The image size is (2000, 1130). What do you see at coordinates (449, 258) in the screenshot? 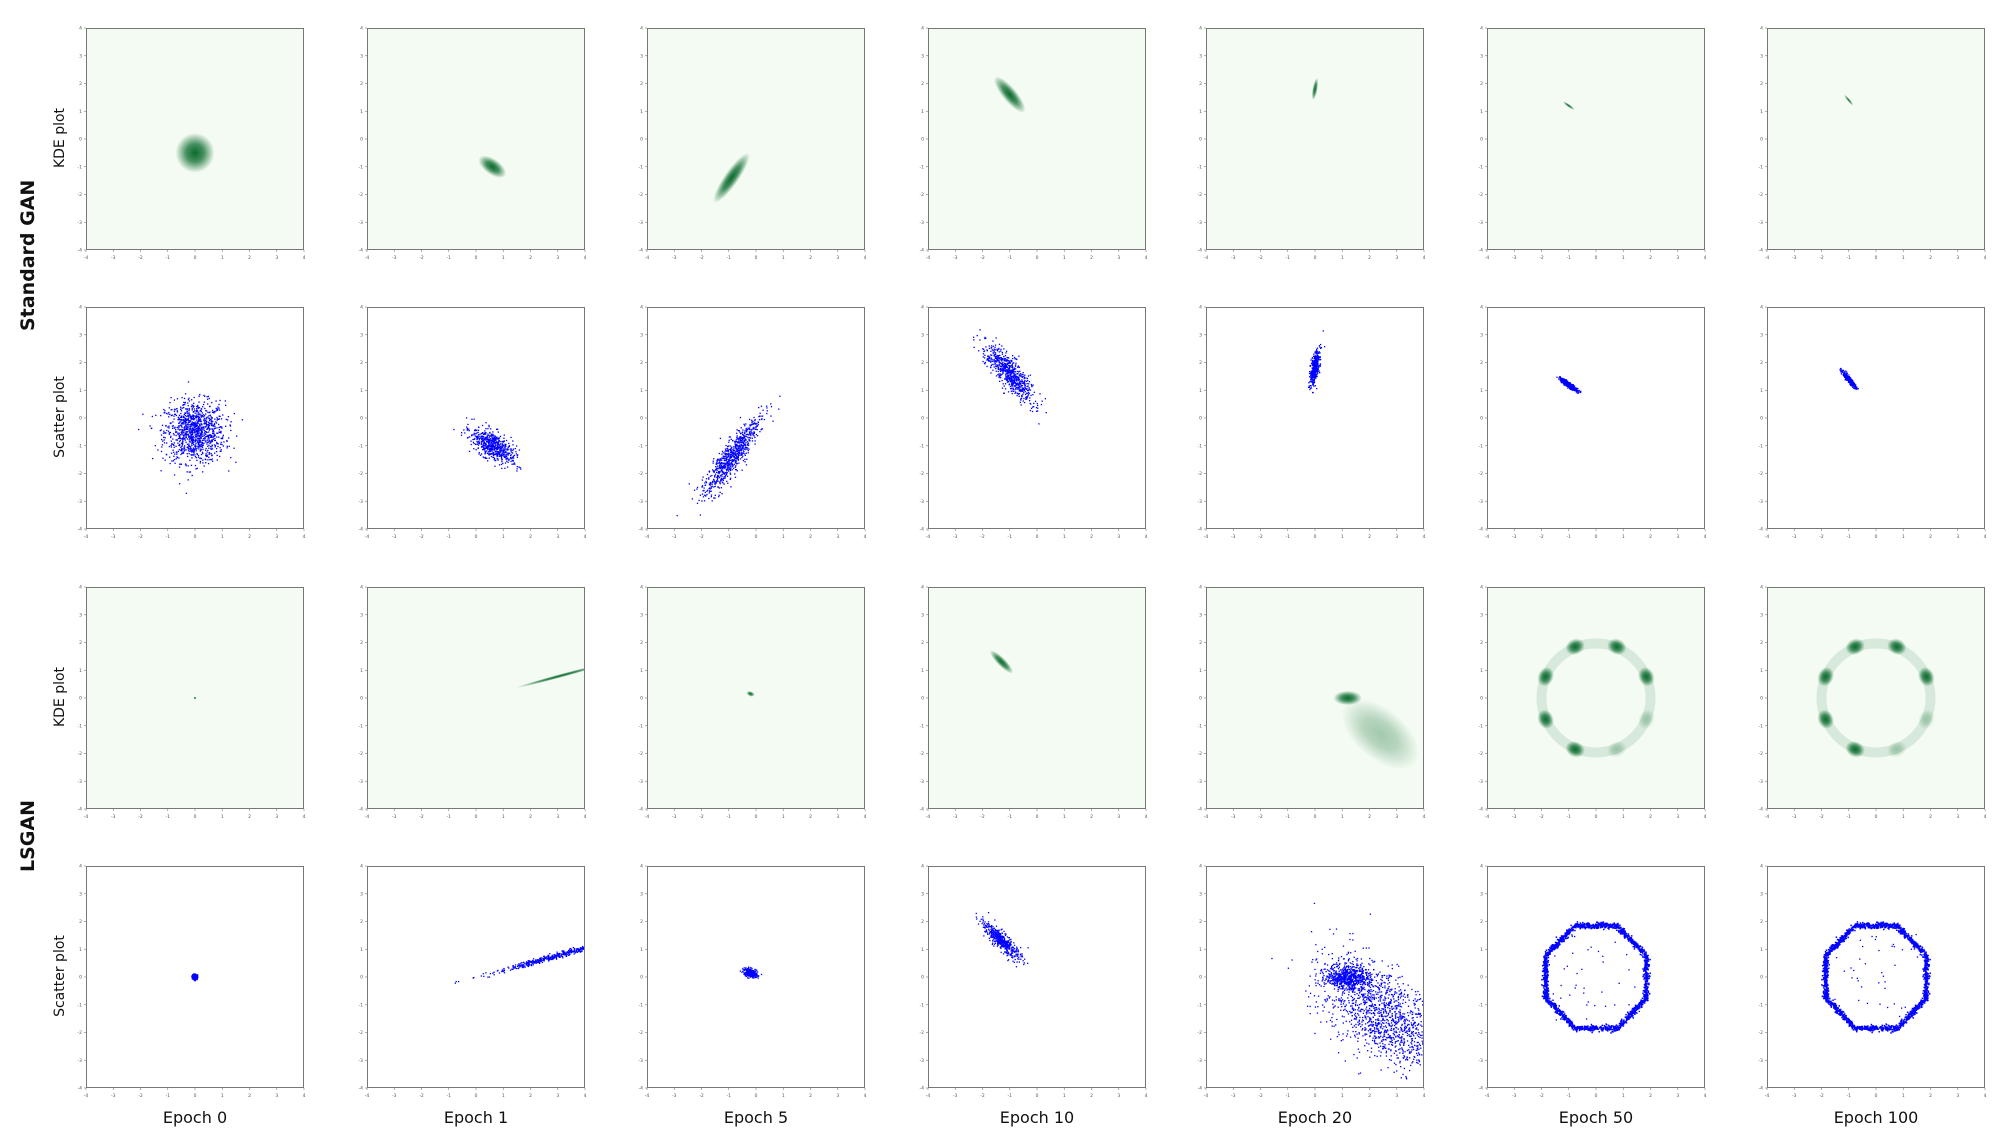
I see `x-tick-label: -1` at bounding box center [449, 258].